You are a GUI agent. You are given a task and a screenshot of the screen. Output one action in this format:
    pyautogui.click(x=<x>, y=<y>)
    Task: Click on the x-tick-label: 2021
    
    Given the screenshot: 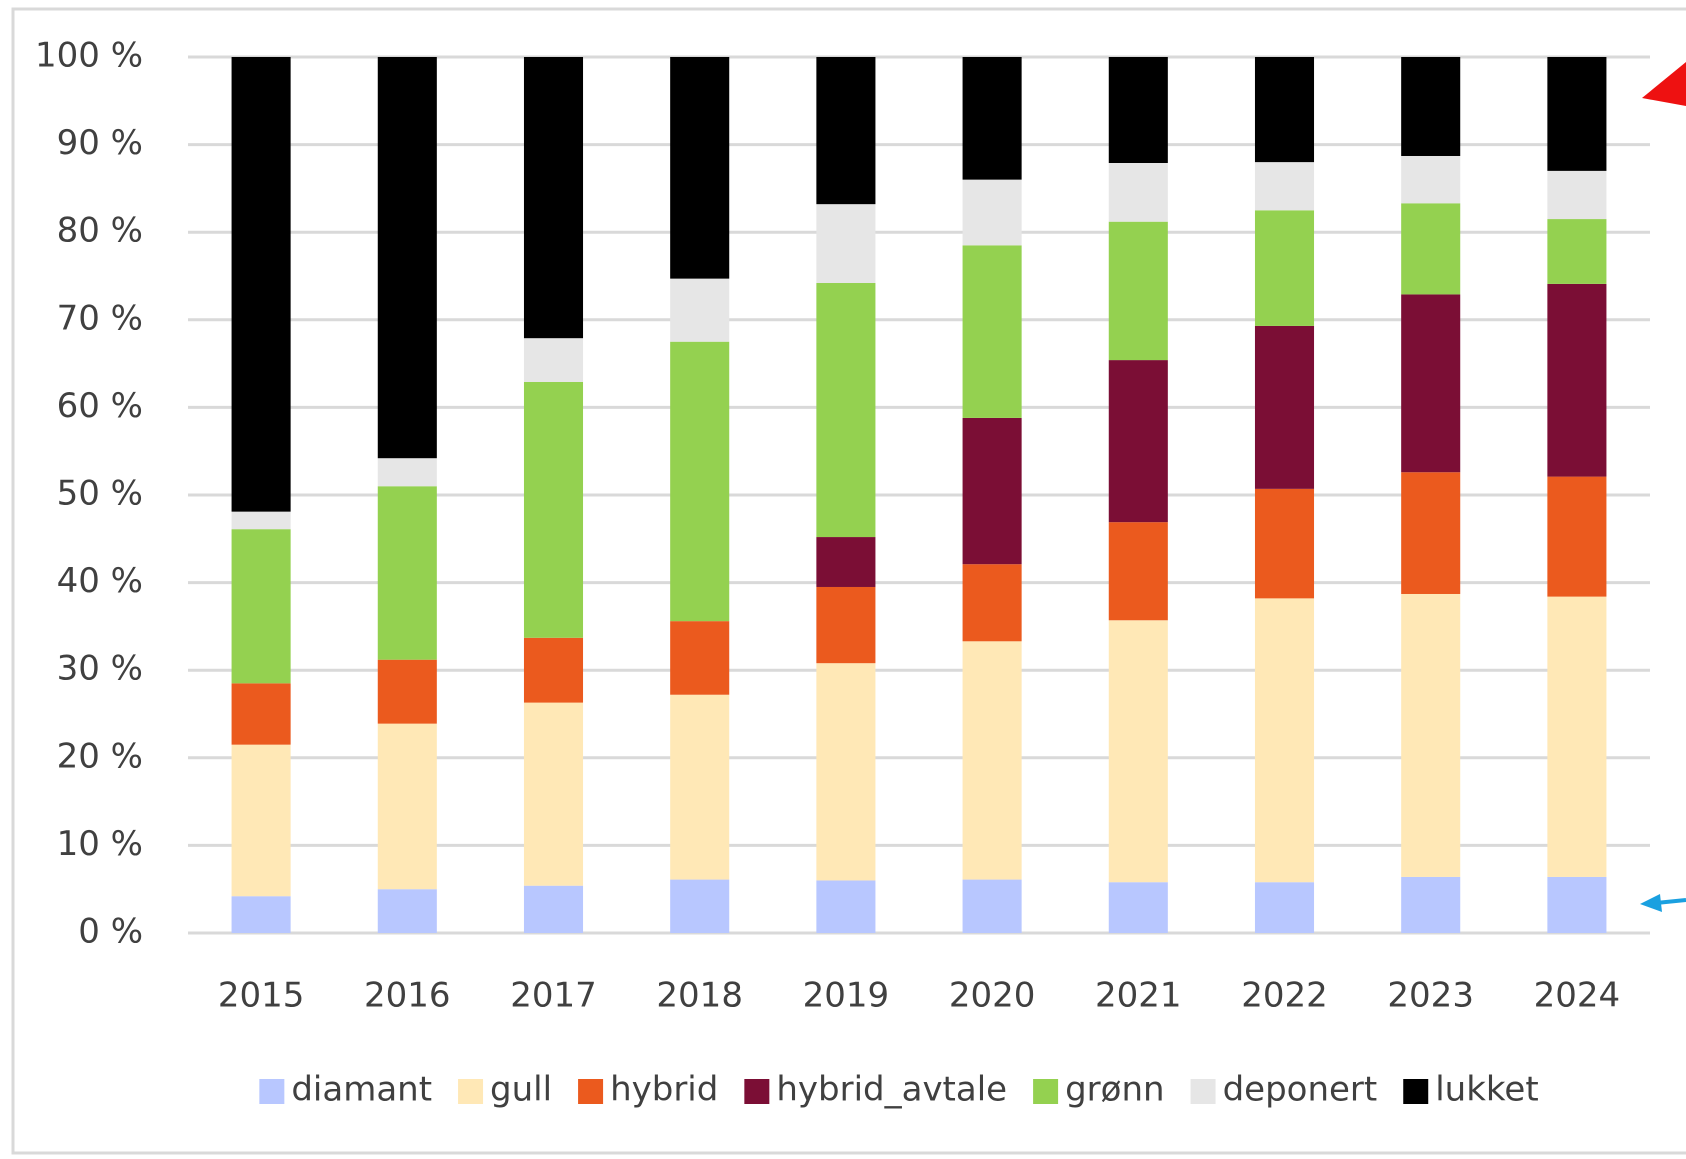 What is the action you would take?
    pyautogui.click(x=1138, y=996)
    